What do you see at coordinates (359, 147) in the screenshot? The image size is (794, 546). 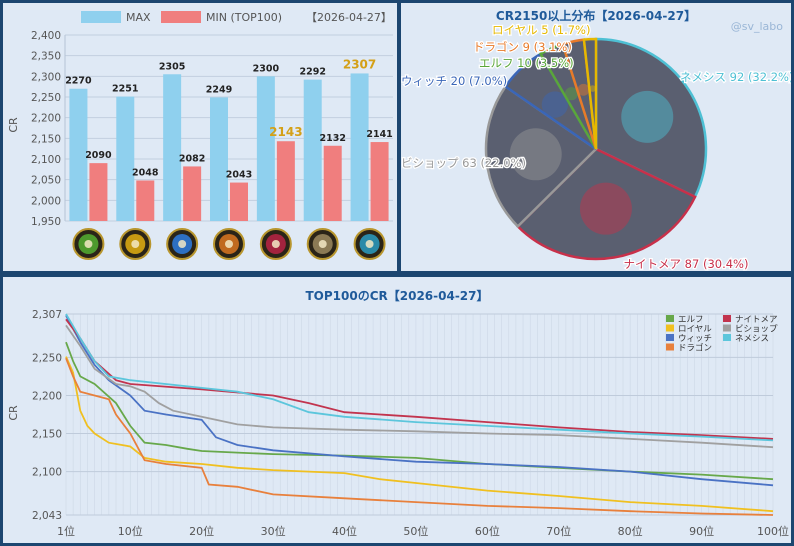 I see `bar-nemesis-max` at bounding box center [359, 147].